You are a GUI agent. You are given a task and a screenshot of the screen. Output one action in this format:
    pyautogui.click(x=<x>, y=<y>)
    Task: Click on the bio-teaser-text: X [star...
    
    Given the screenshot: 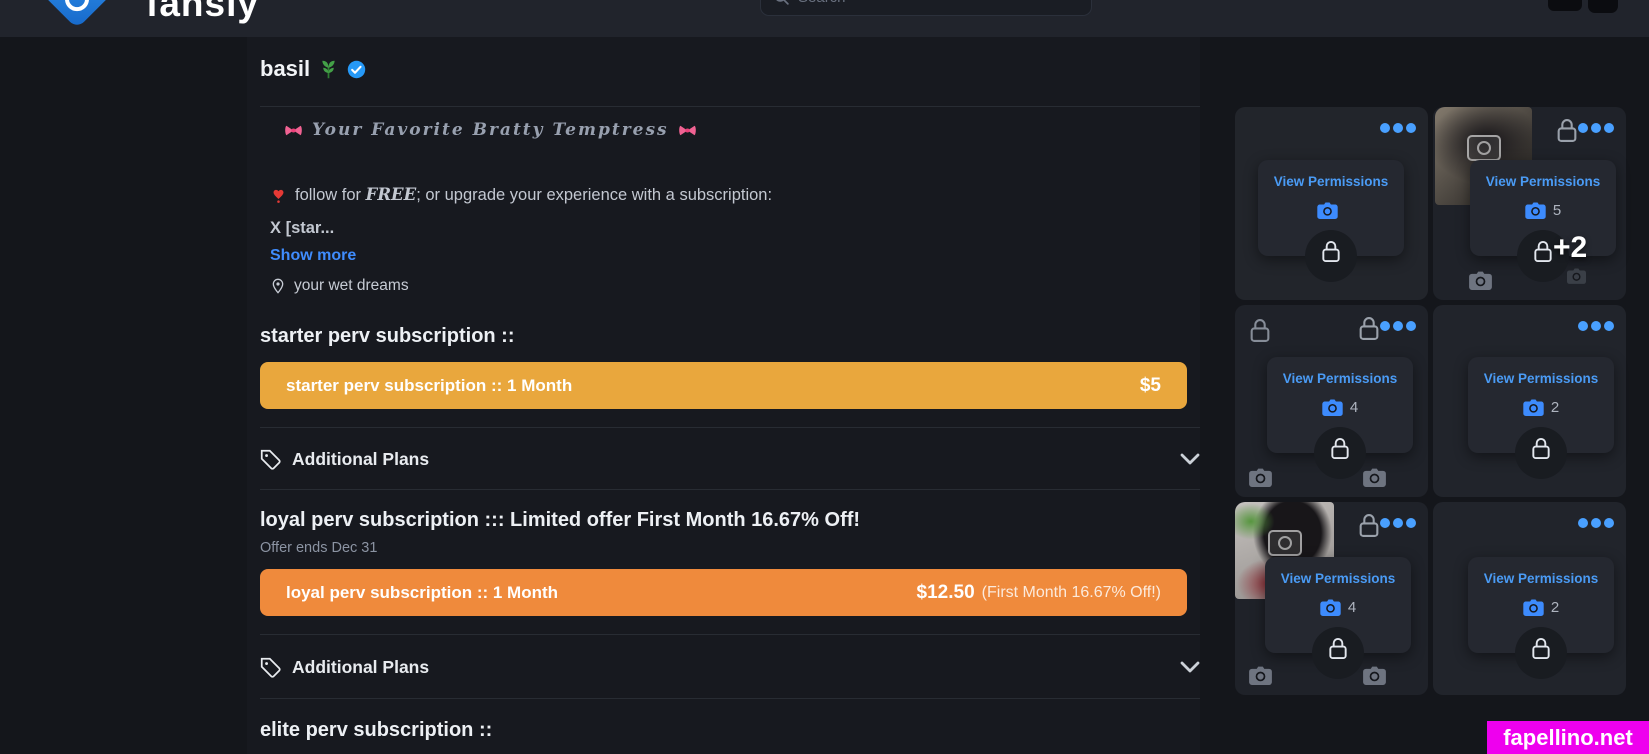 What is the action you would take?
    pyautogui.click(x=302, y=228)
    